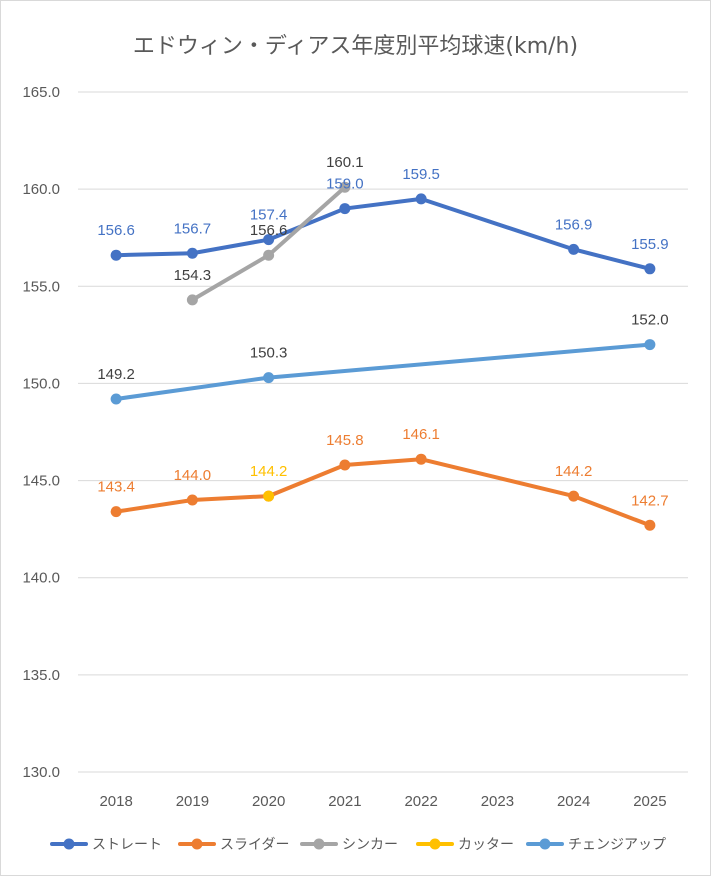  Describe the element at coordinates (269, 215) in the screenshot. I see `data-label: 157.4` at that location.